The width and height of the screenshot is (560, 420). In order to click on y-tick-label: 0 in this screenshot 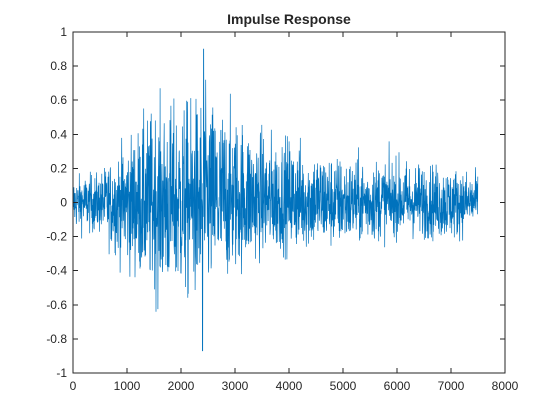, I will do `click(63, 203)`.